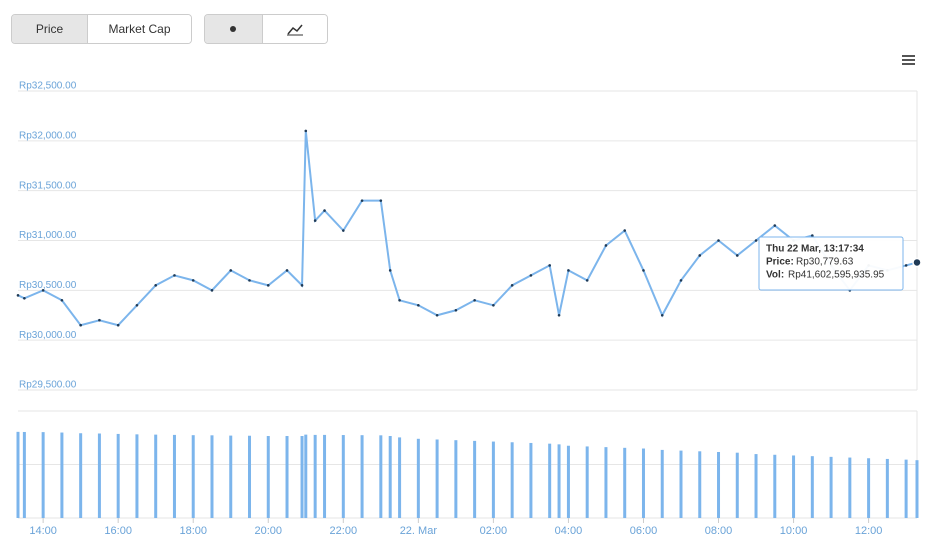  I want to click on line-icon, so click(295, 30).